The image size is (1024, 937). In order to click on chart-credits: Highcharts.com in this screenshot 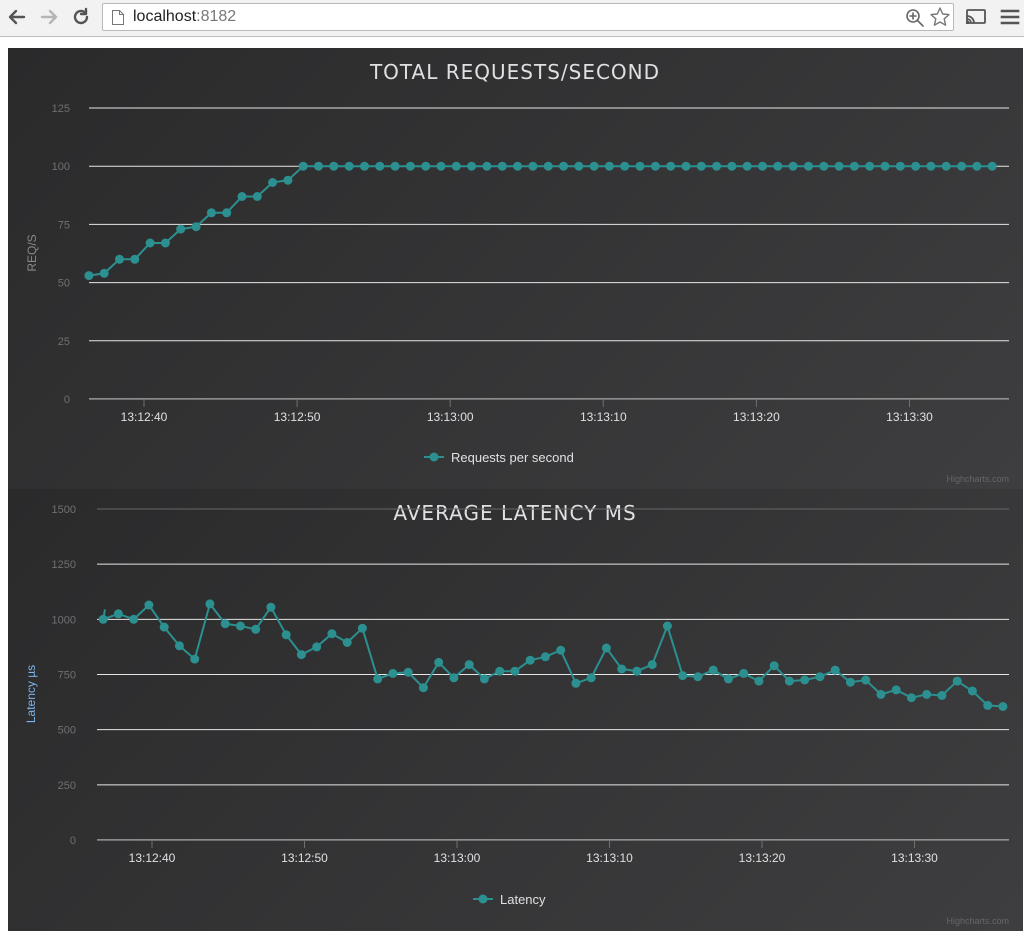, I will do `click(977, 921)`.